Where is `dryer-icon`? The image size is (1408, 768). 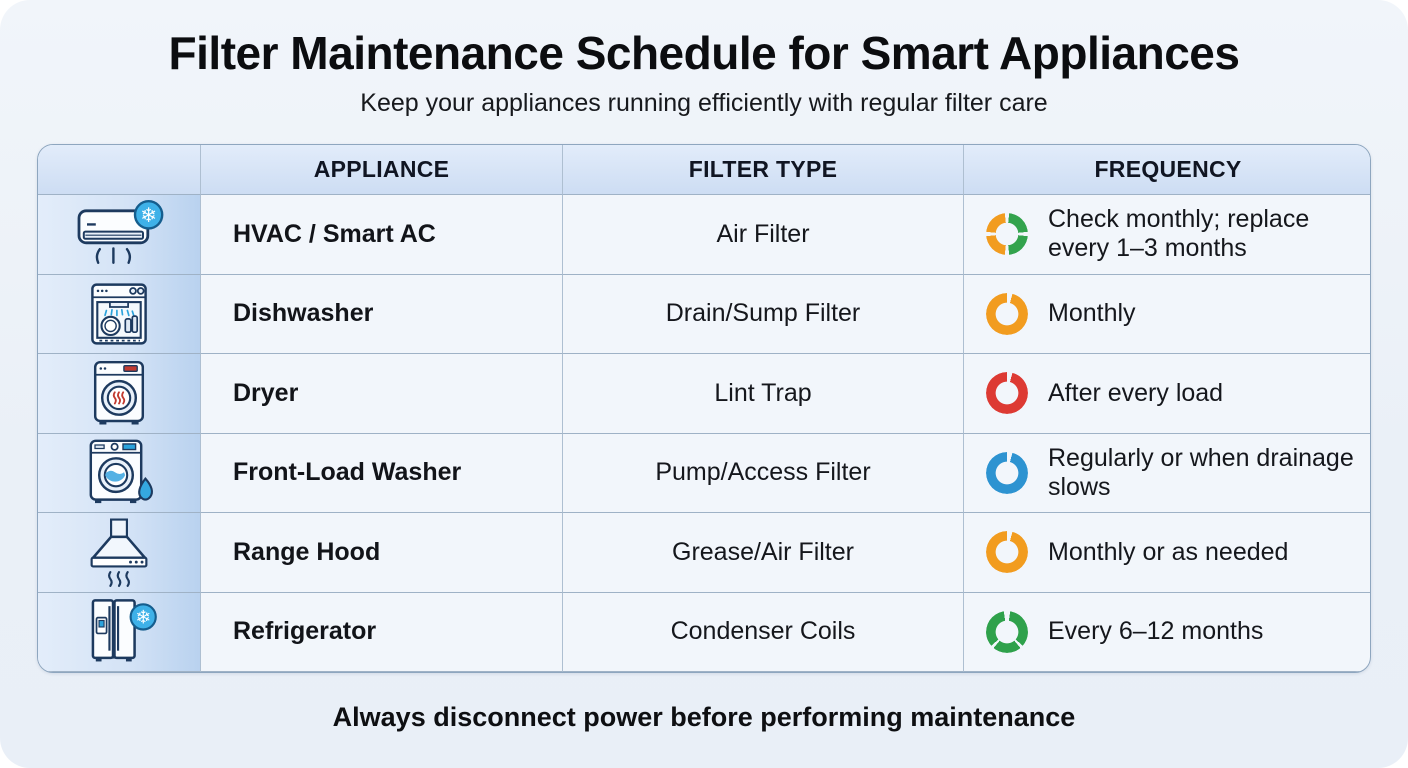
dryer-icon is located at coordinates (119, 393).